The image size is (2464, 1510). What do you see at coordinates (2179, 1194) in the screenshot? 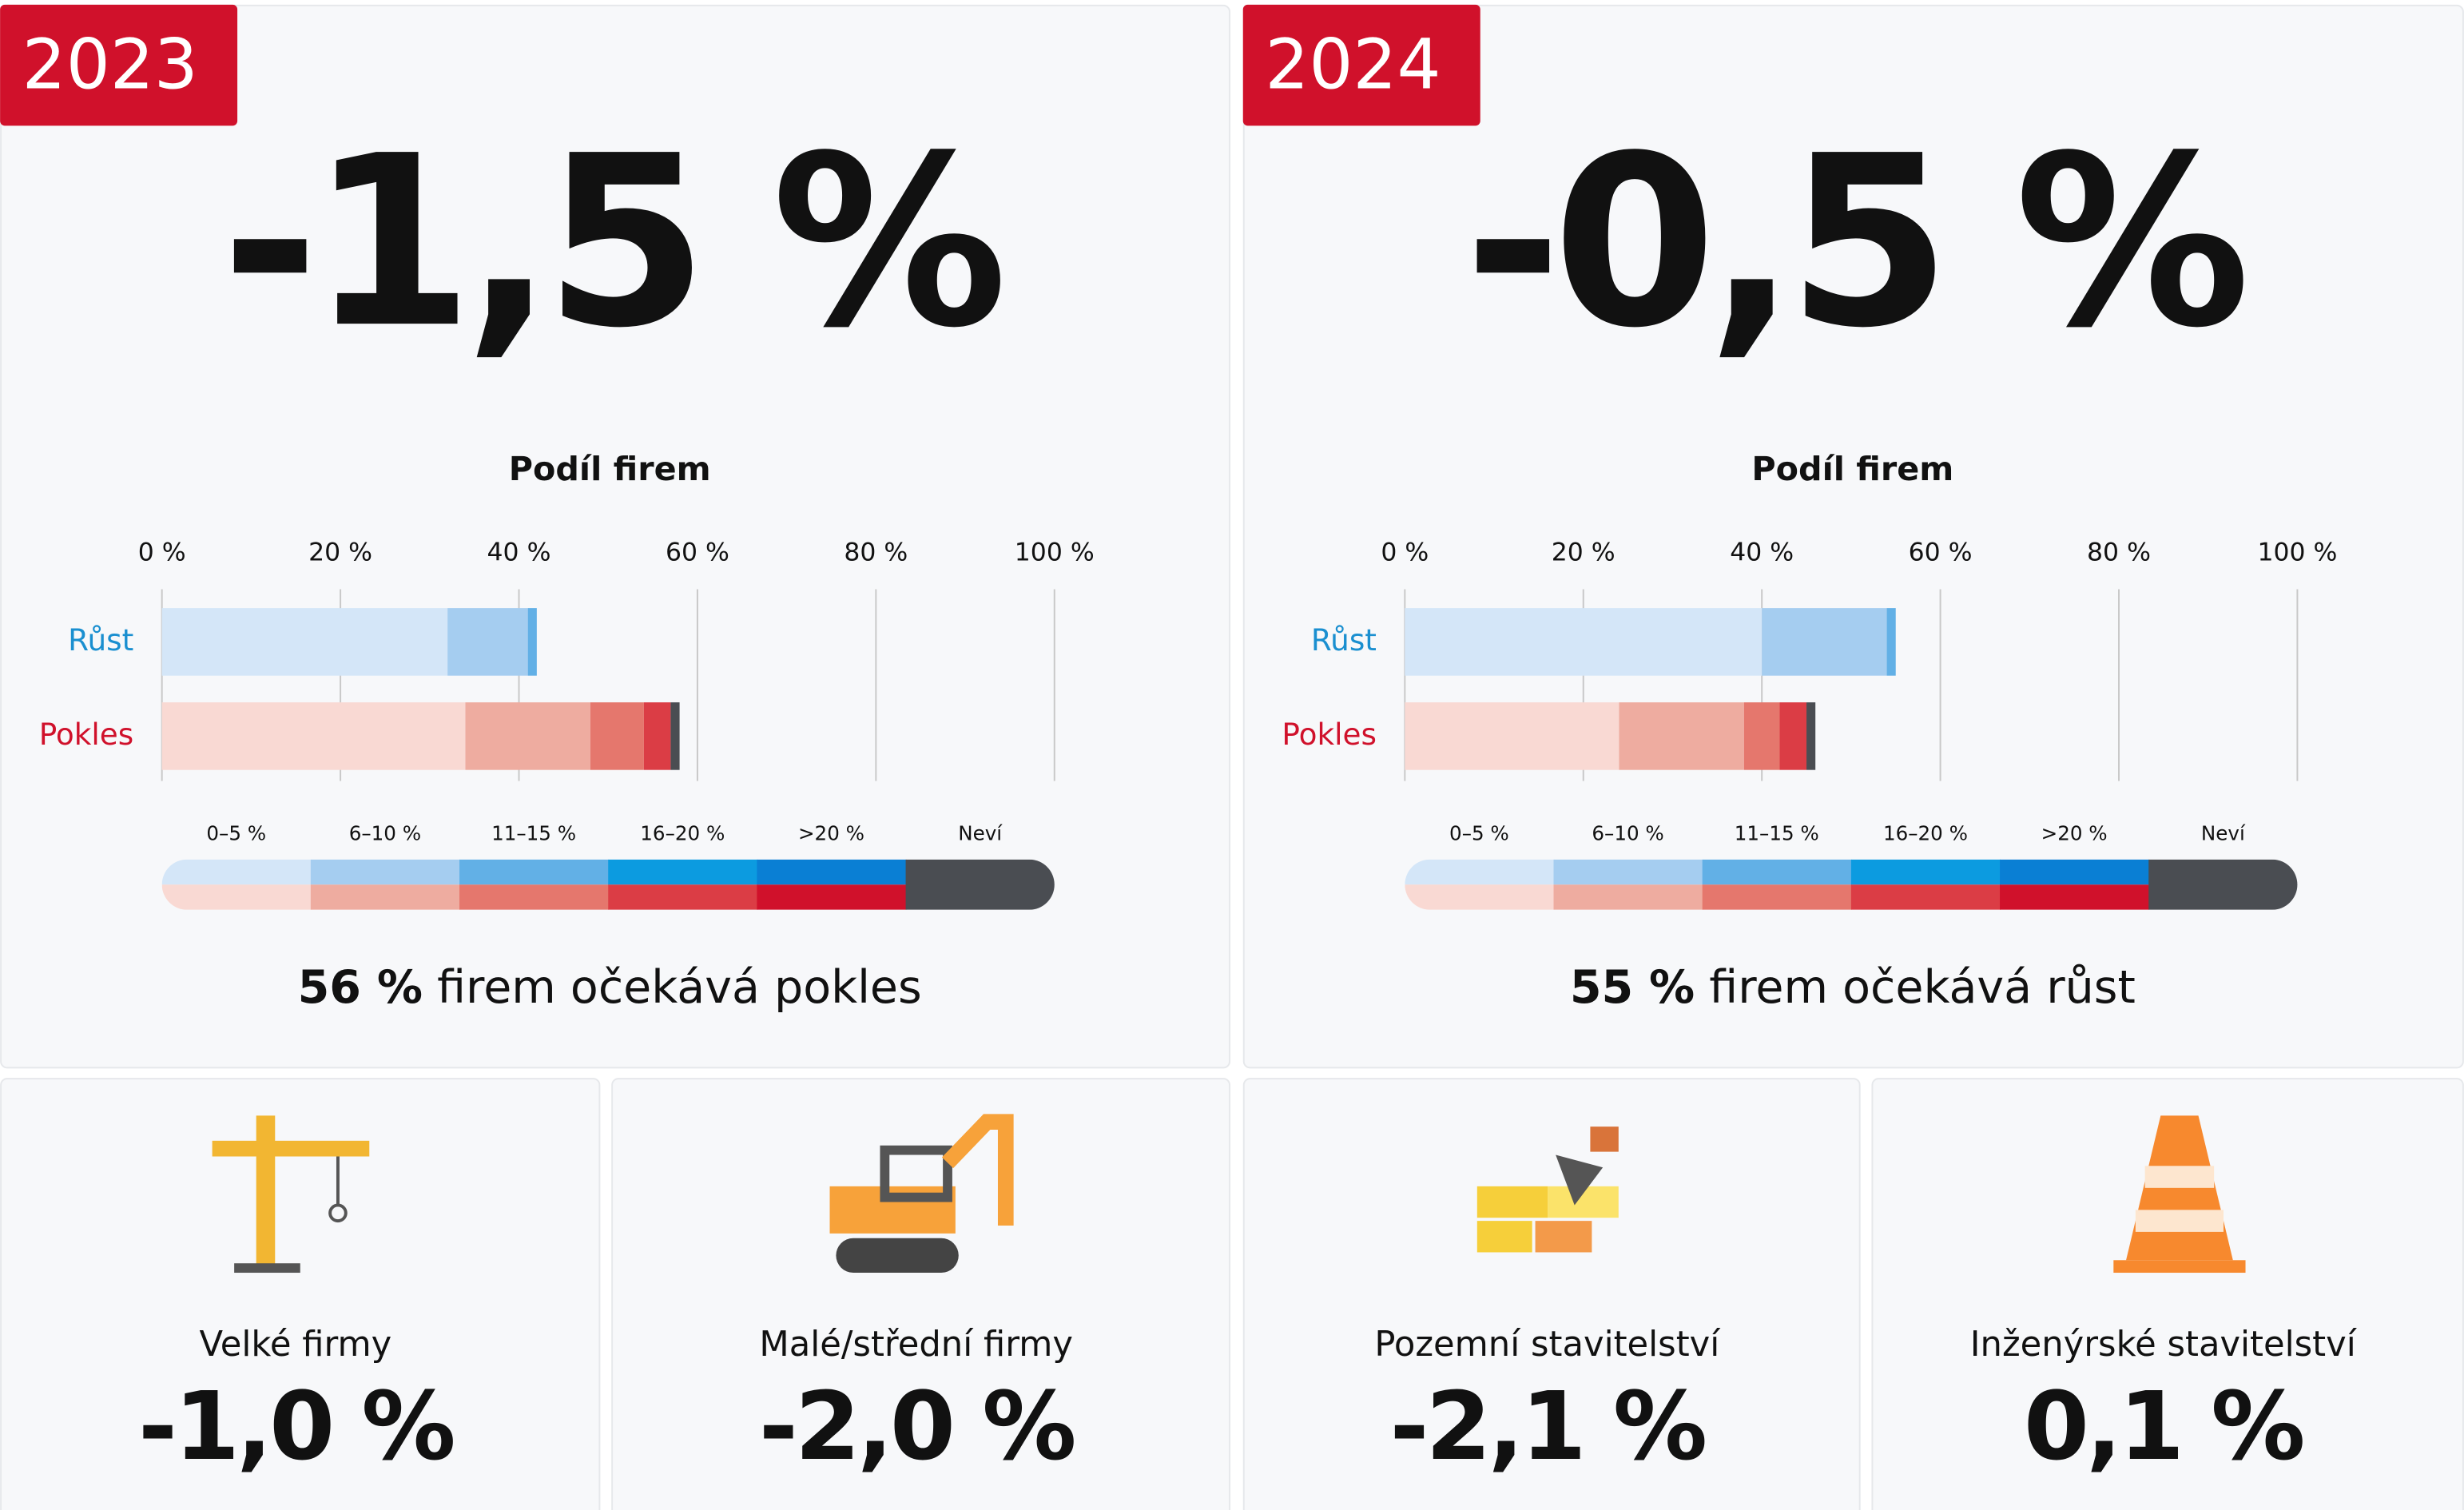
I see `cone-icon` at bounding box center [2179, 1194].